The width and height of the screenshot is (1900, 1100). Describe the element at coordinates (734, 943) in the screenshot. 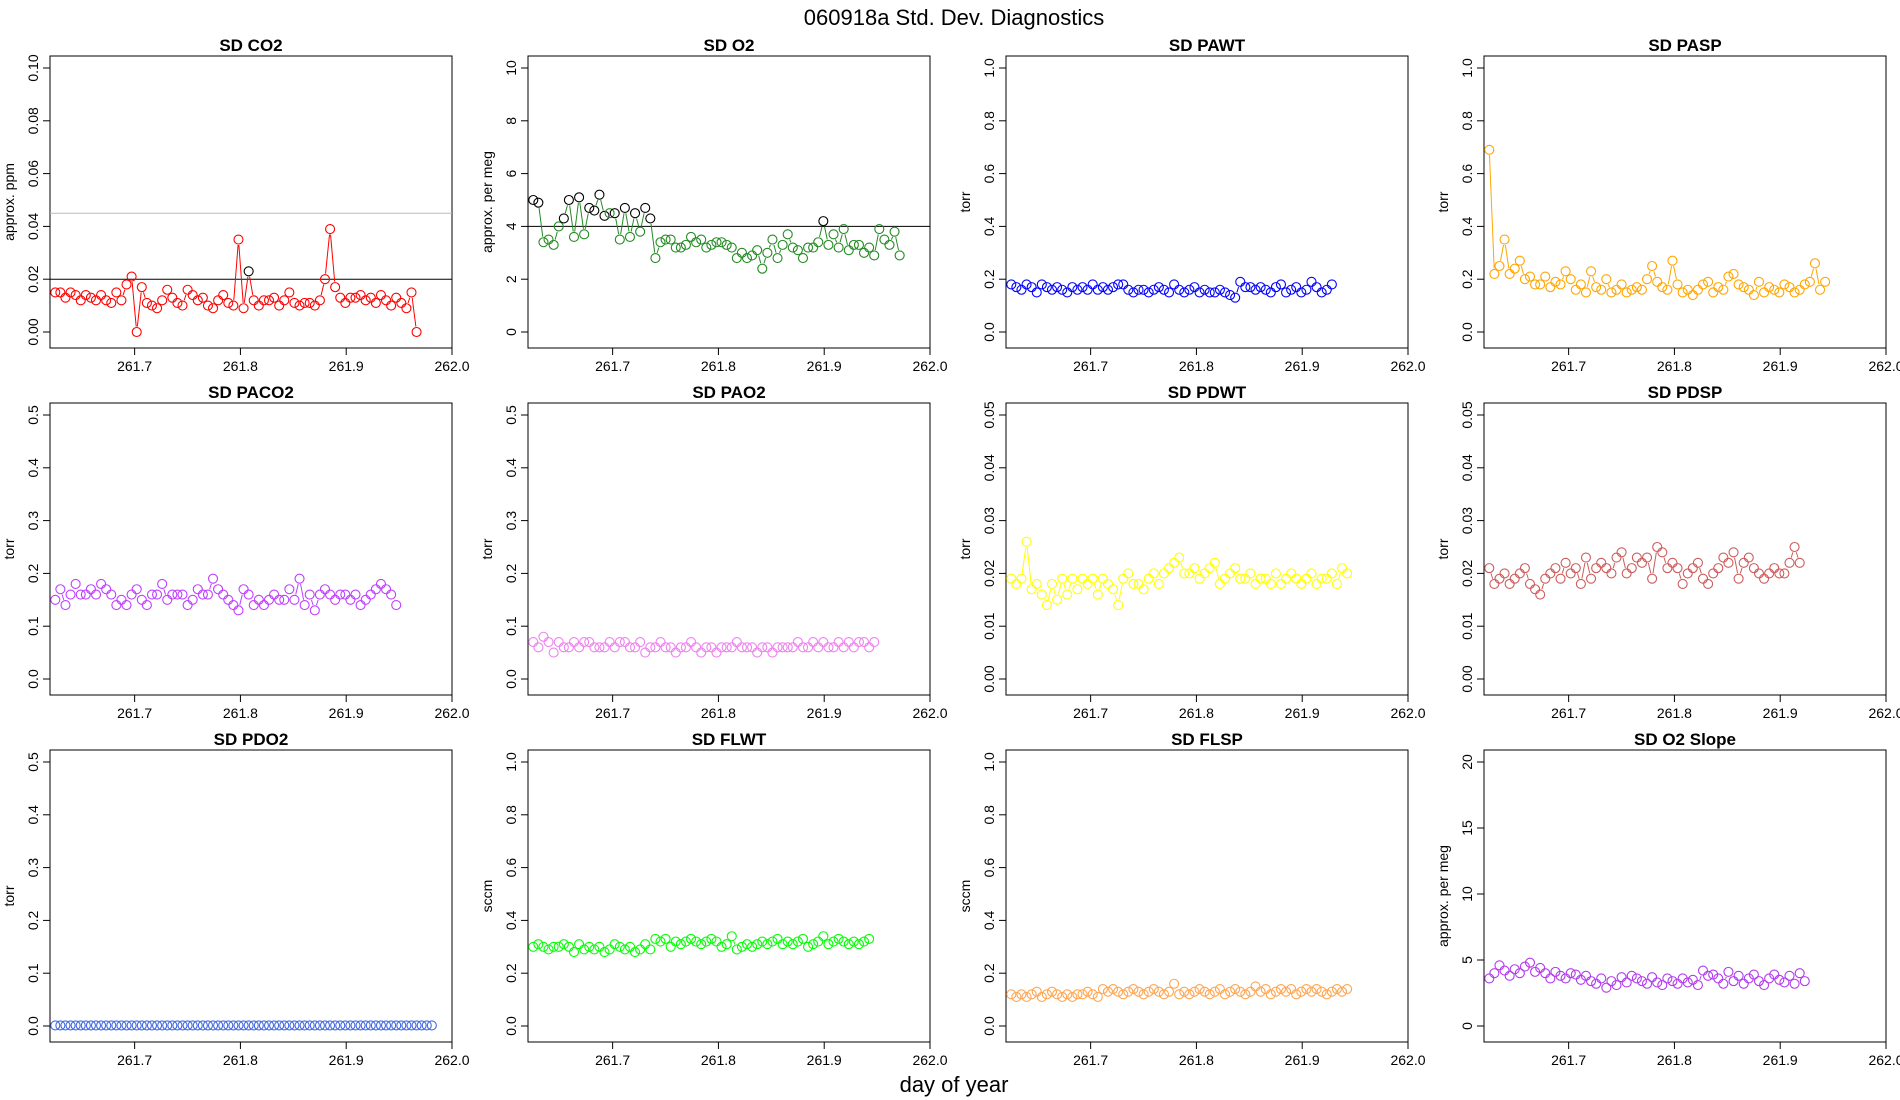

I see `series-segment` at that location.